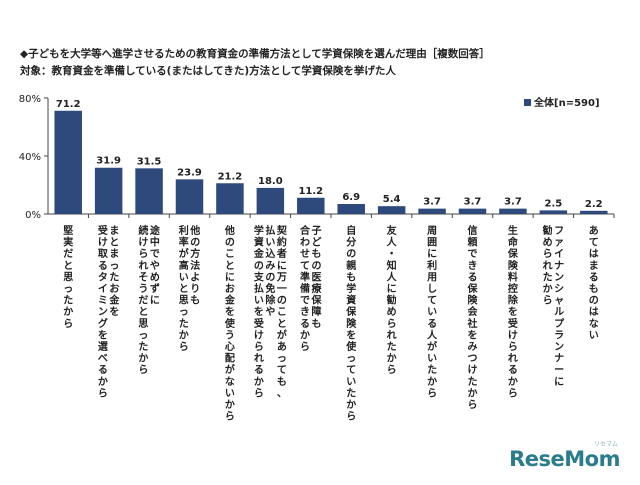  What do you see at coordinates (230, 176) in the screenshot?
I see `data-label: 21.2` at bounding box center [230, 176].